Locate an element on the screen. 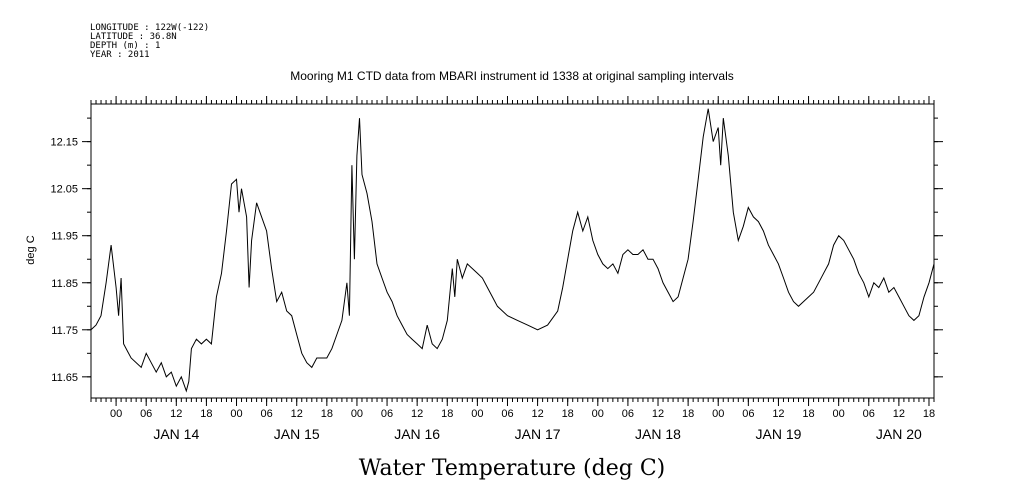  day-label: JAN 14 is located at coordinates (176, 434).